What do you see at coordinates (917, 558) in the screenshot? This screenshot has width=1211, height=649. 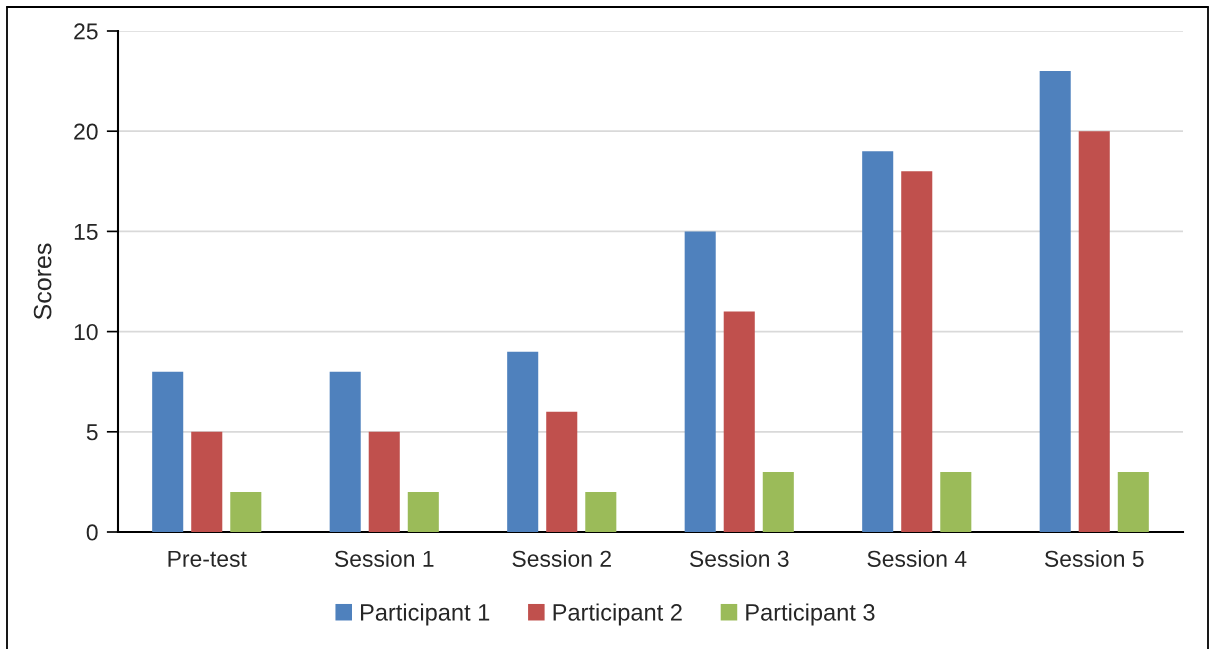 I see `x-tick-label: Session 4` at bounding box center [917, 558].